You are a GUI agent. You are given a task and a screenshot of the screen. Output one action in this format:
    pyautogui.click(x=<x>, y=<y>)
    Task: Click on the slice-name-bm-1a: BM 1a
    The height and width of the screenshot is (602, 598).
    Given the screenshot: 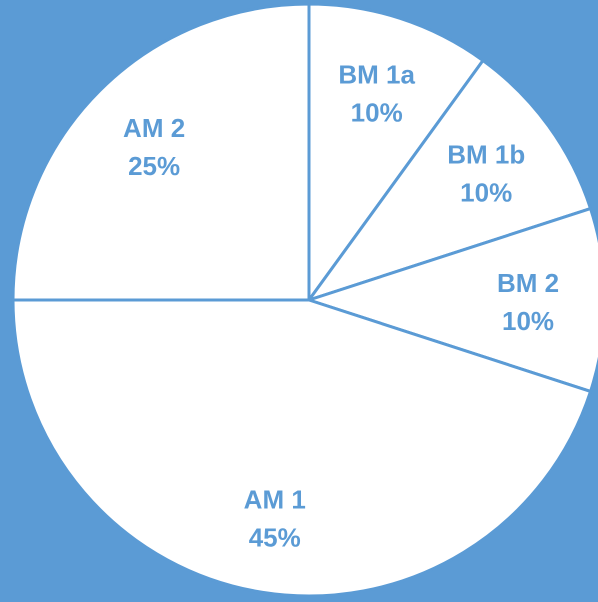 What is the action you would take?
    pyautogui.click(x=376, y=75)
    